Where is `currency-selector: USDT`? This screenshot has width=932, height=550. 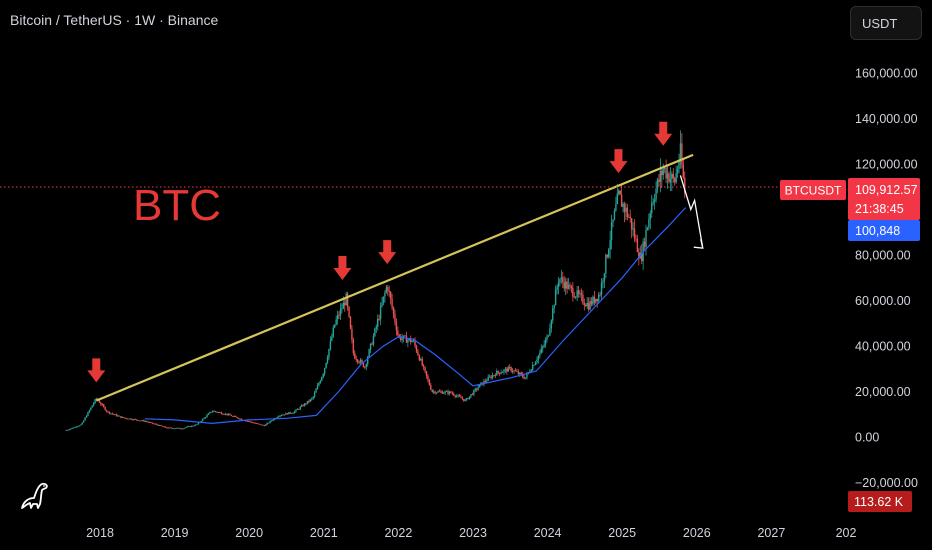 currency-selector: USDT is located at coordinates (886, 23).